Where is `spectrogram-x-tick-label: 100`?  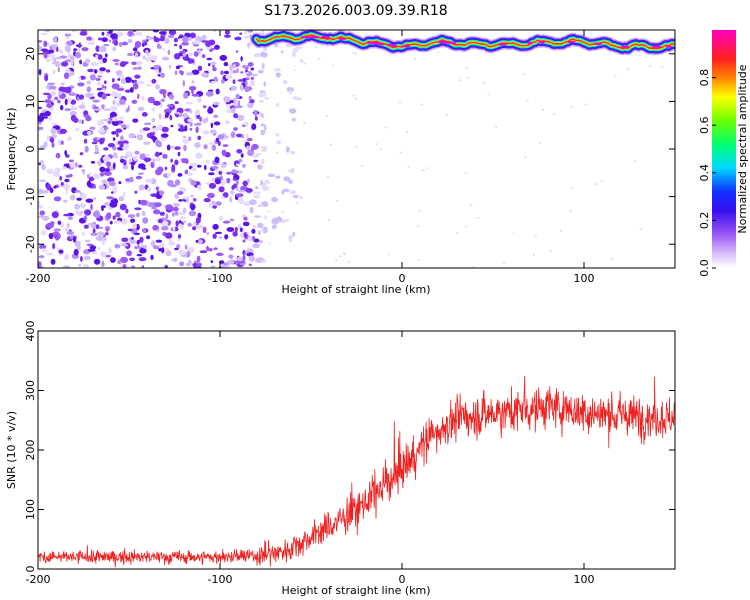 spectrogram-x-tick-label: 100 is located at coordinates (584, 278).